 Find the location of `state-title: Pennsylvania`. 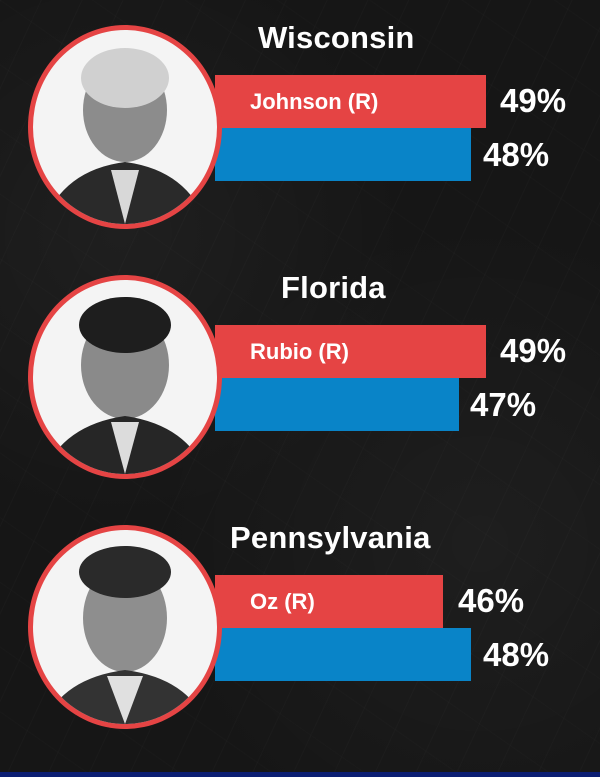

state-title: Pennsylvania is located at coordinates (330, 537).